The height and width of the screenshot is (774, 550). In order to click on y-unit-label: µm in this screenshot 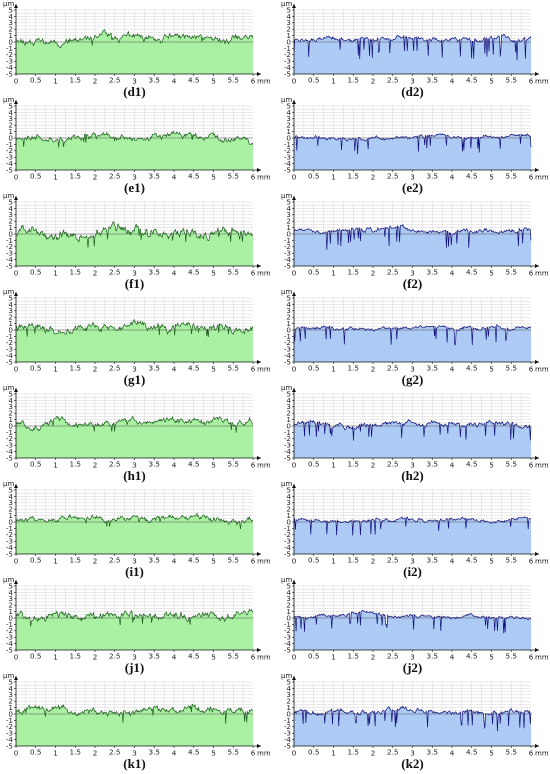, I will do `click(286, 4)`.